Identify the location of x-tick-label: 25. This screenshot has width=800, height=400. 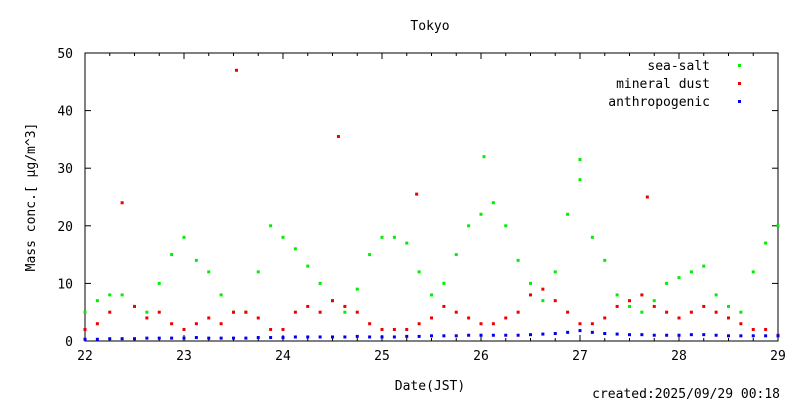
(382, 356).